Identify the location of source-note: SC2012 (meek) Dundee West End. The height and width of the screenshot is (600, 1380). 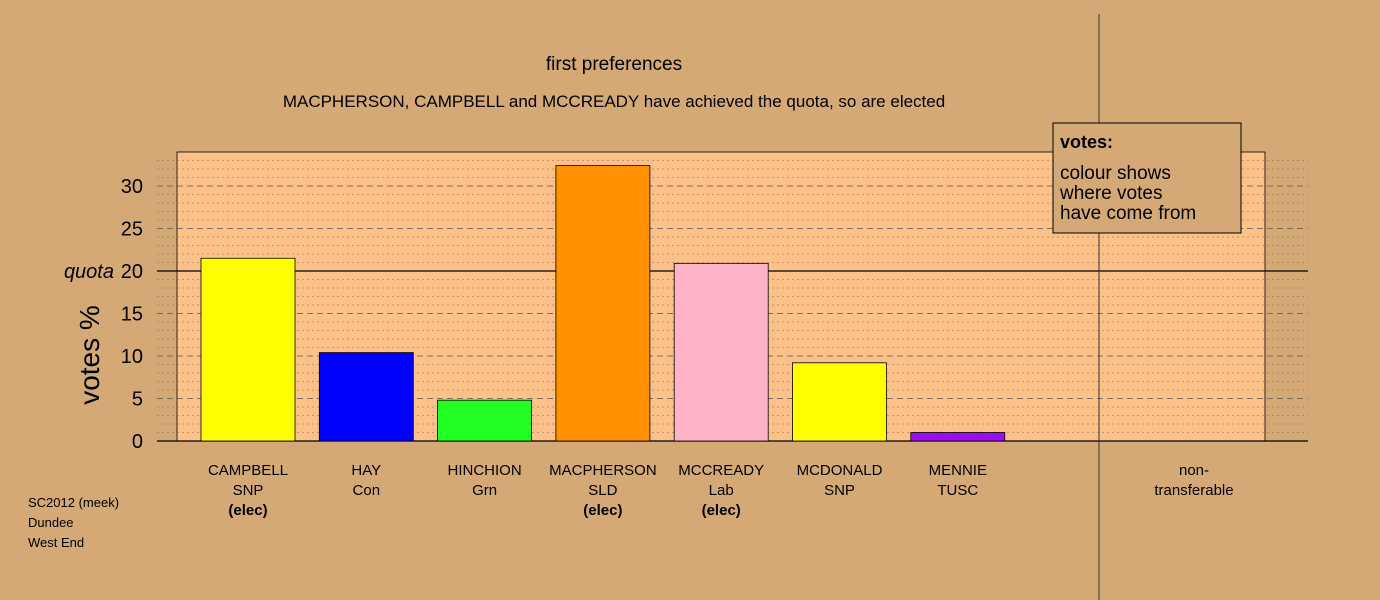
(73, 522).